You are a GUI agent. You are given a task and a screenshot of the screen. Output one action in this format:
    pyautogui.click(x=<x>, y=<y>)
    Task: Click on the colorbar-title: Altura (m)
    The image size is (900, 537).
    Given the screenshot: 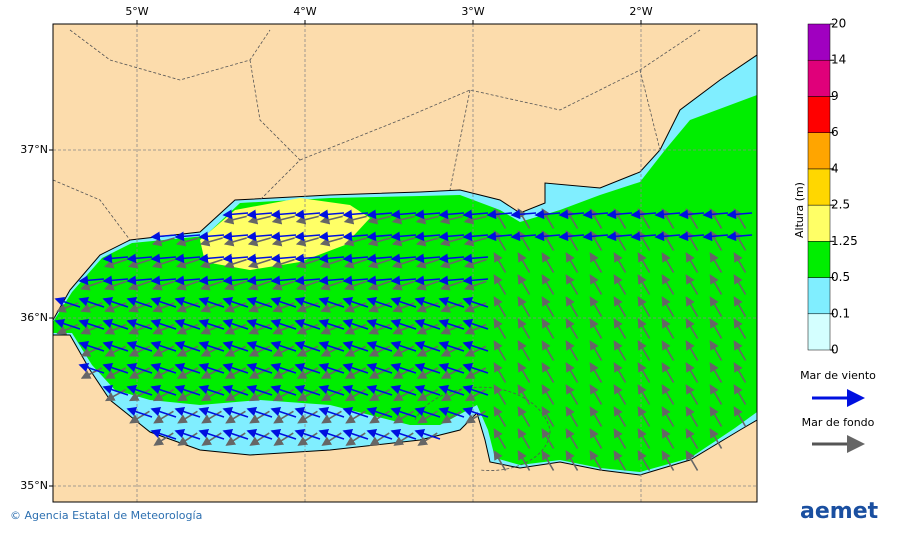 What is the action you would take?
    pyautogui.click(x=799, y=210)
    